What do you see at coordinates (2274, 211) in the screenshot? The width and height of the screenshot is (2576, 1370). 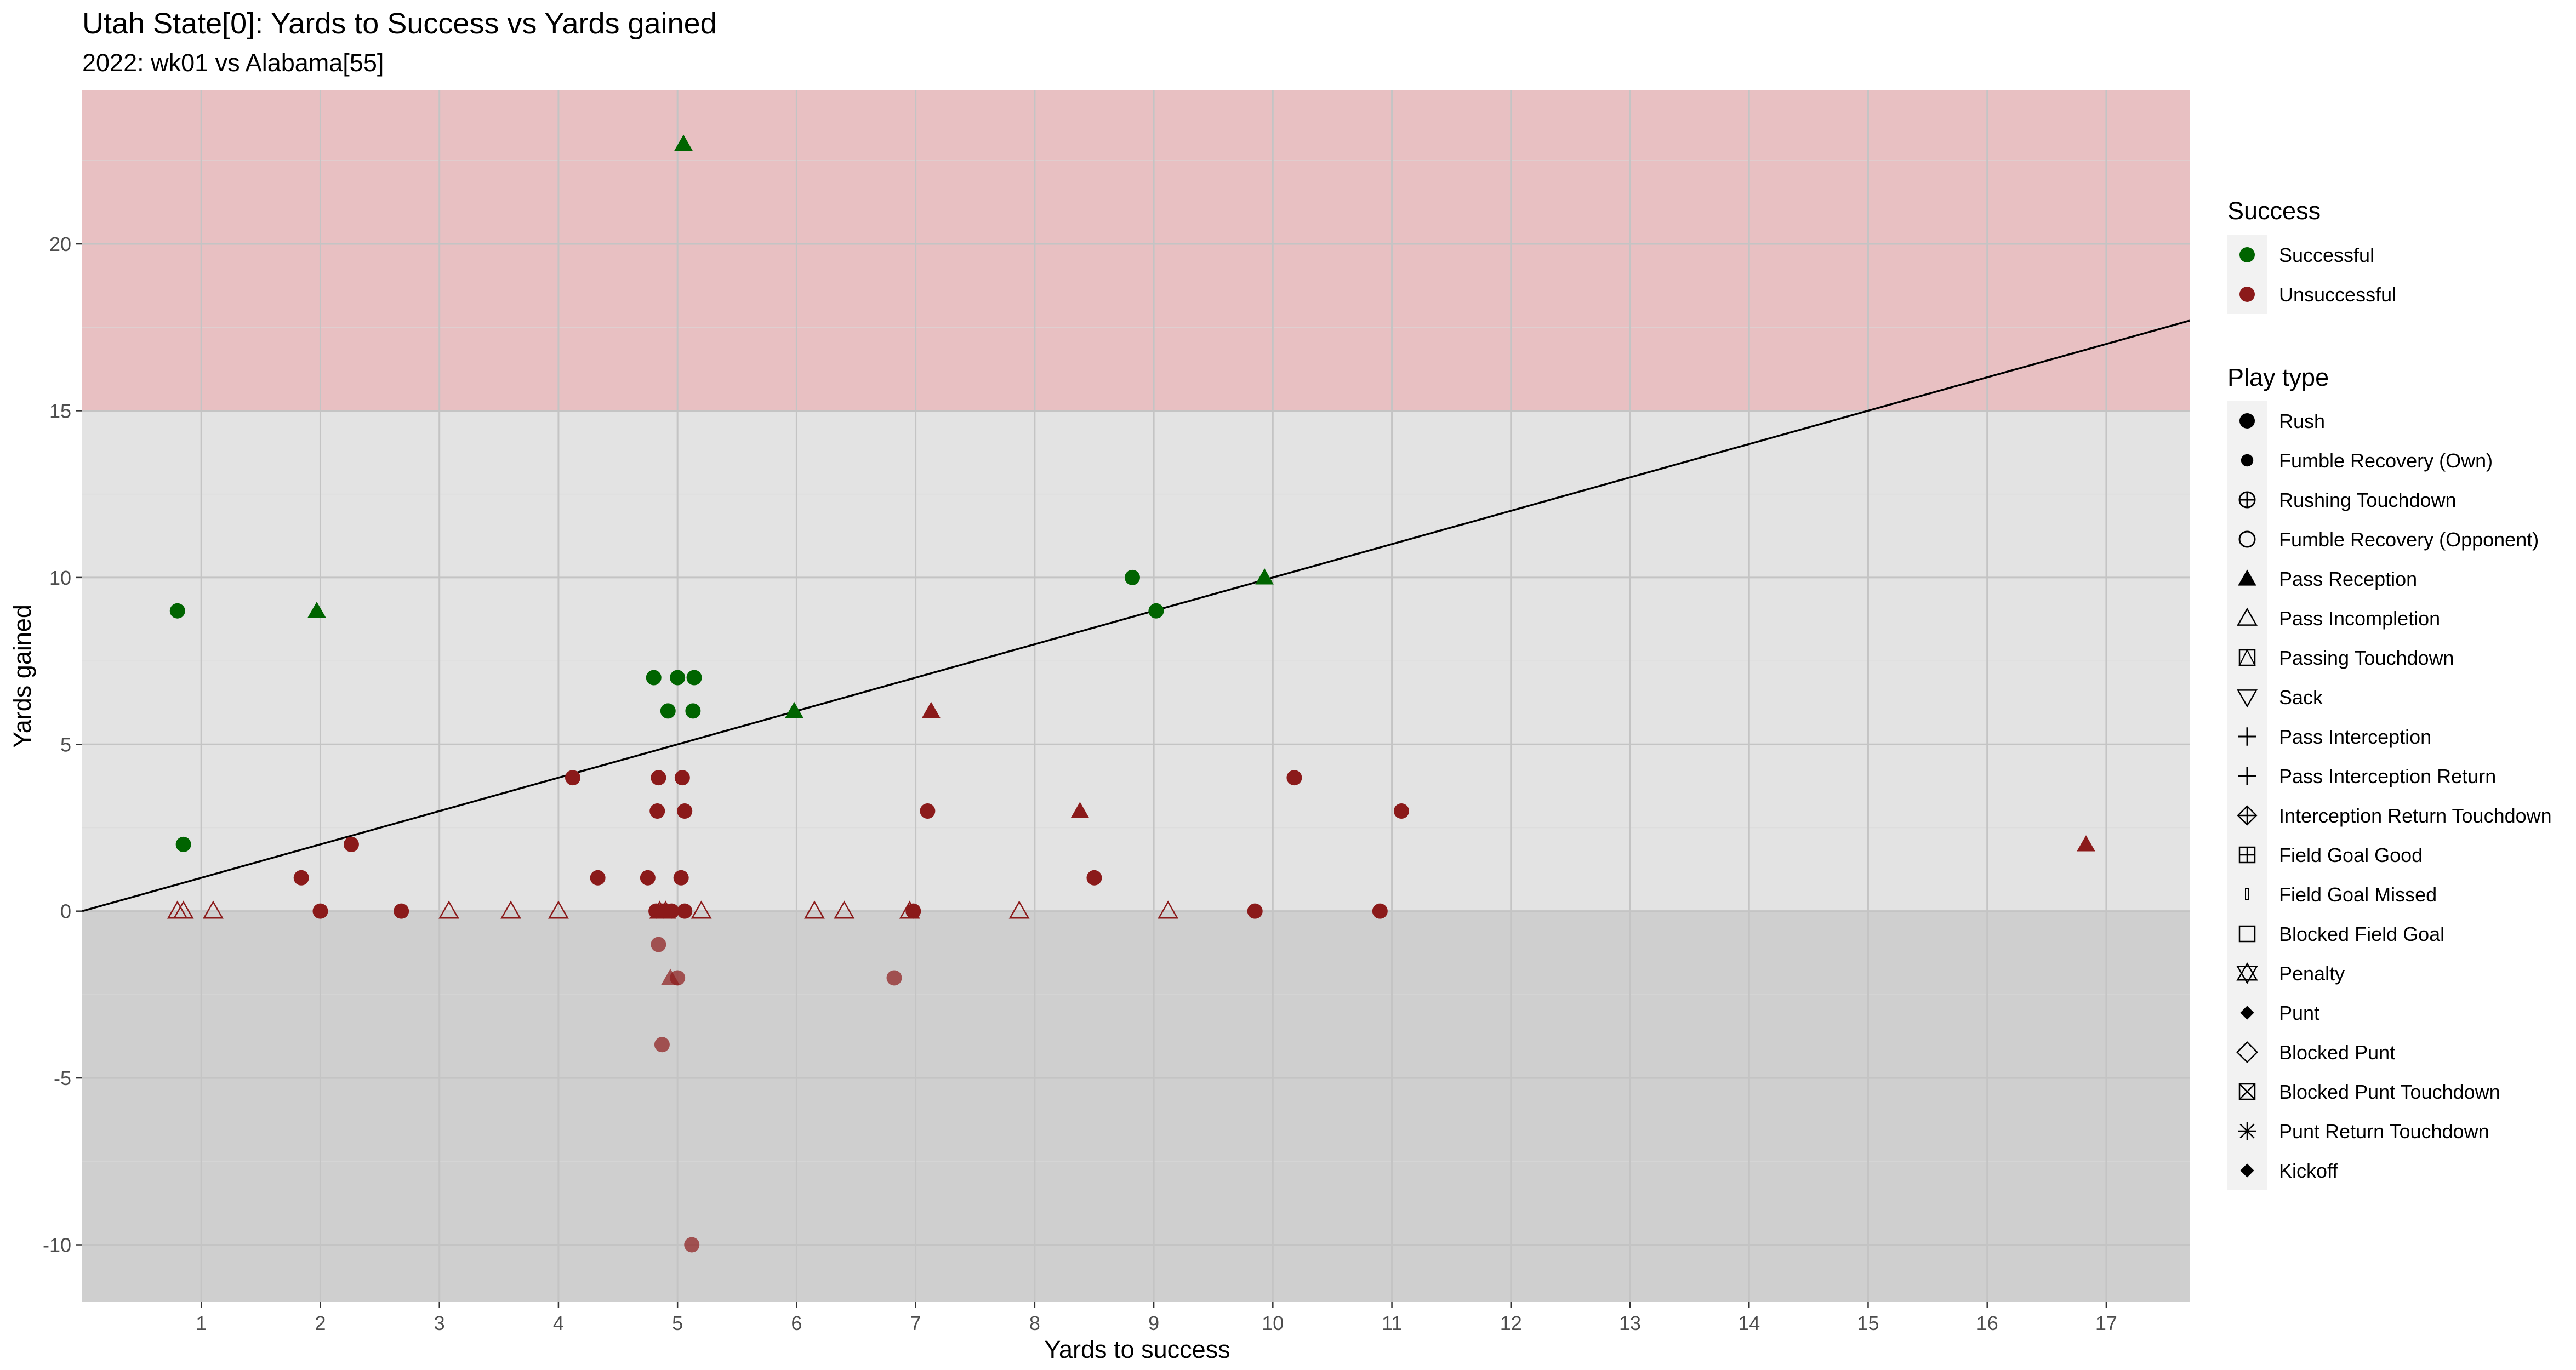 I see `legend-title-success: Success` at bounding box center [2274, 211].